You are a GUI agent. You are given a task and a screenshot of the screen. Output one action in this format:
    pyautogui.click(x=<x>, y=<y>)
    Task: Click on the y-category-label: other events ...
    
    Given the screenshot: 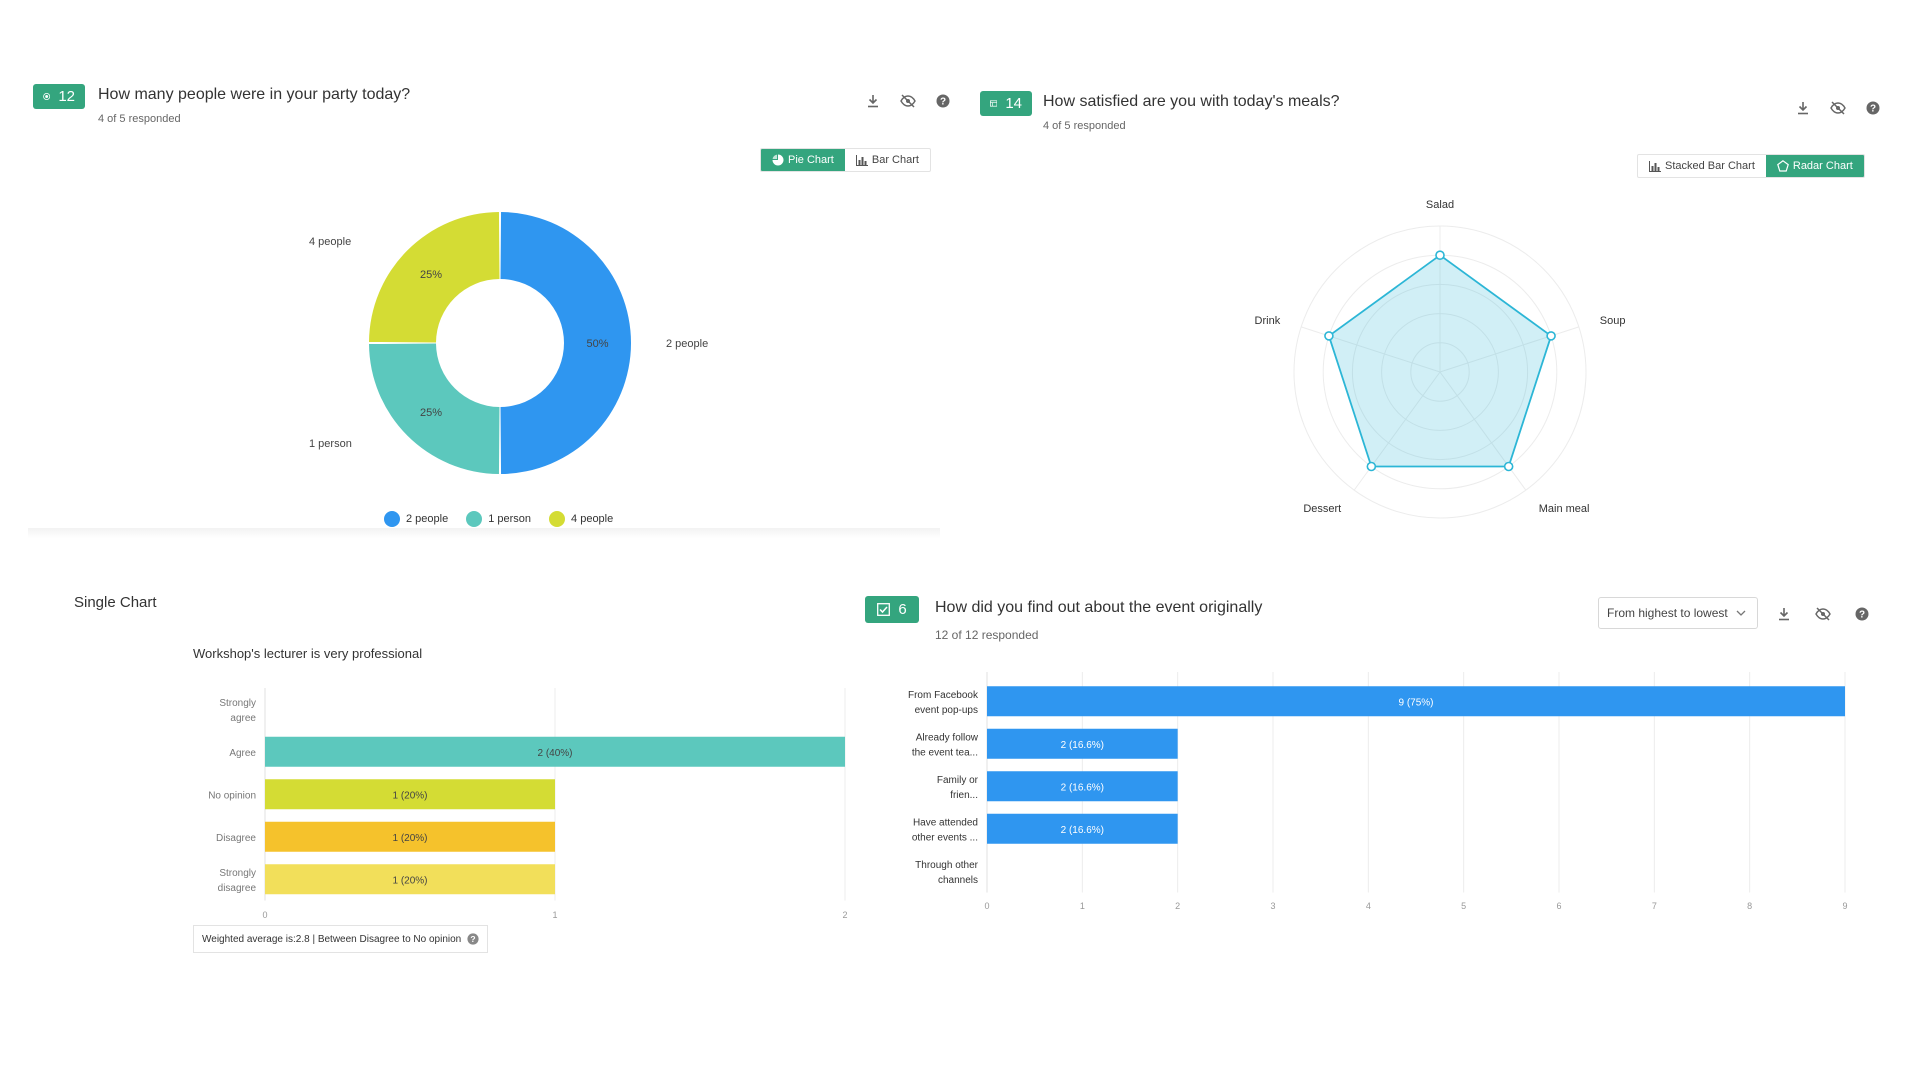 What is the action you would take?
    pyautogui.click(x=945, y=837)
    